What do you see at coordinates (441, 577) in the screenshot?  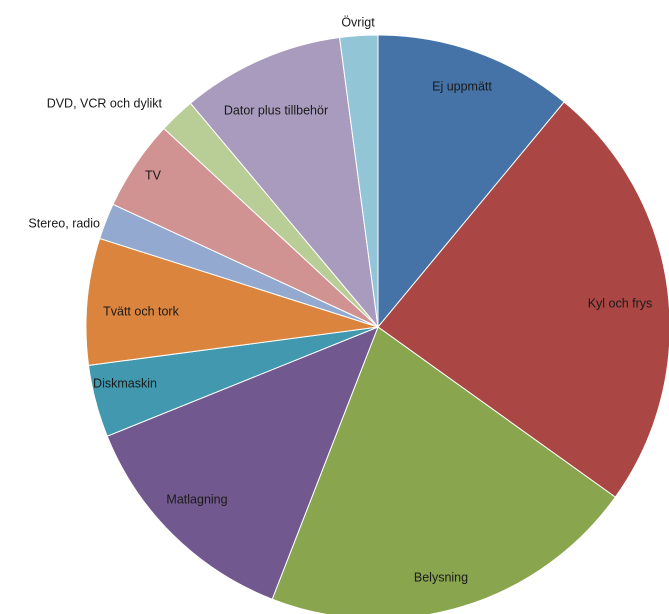 I see `pie-slice-label: Belysning` at bounding box center [441, 577].